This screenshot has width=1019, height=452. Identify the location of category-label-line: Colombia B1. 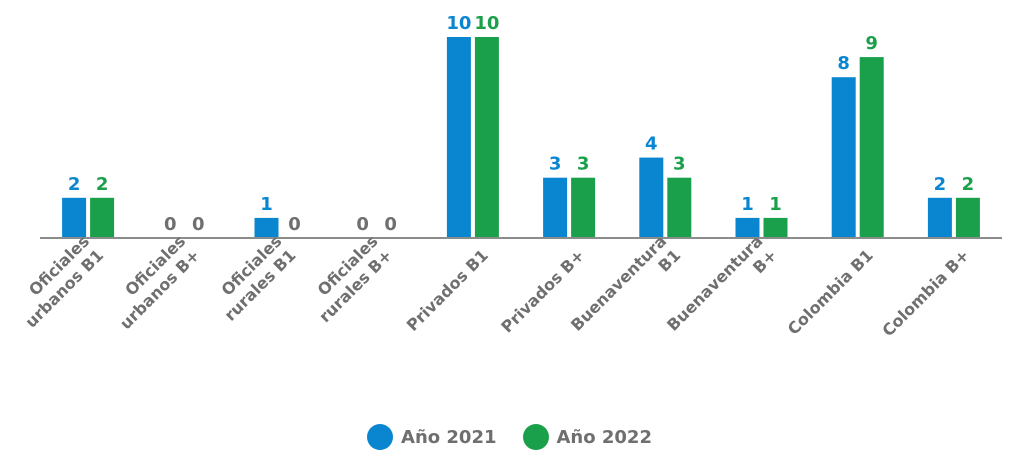
(830, 292).